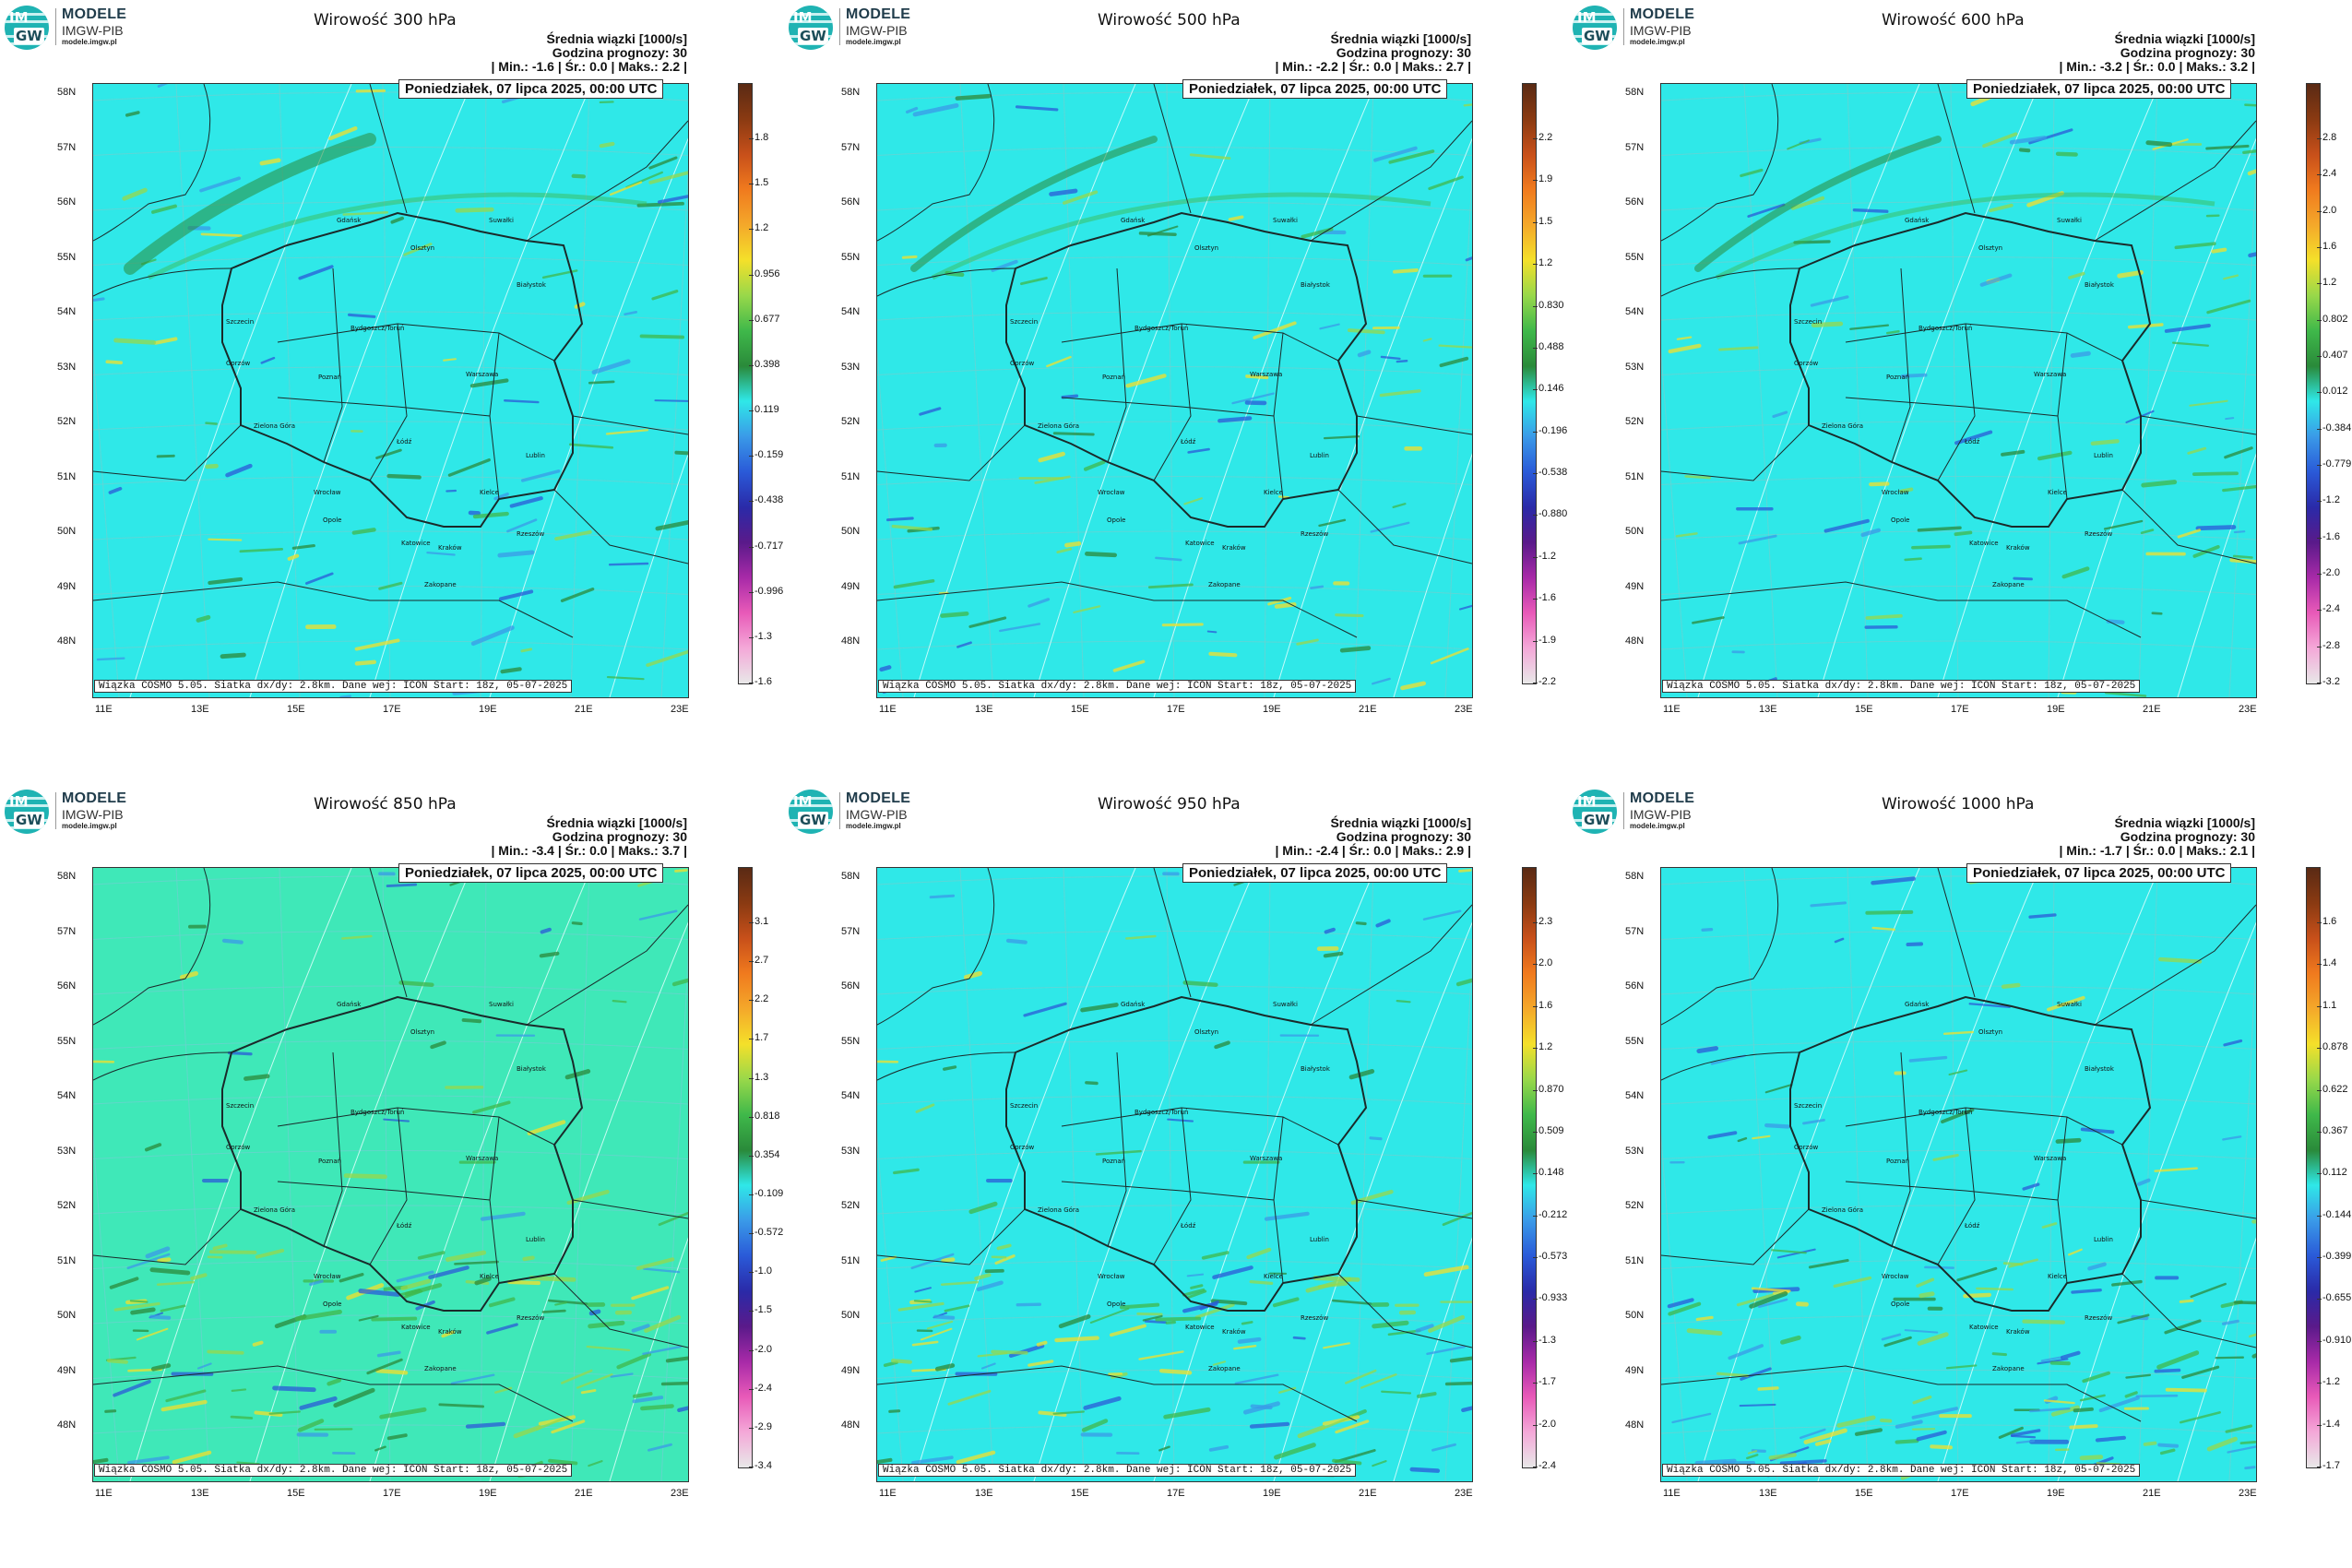 The width and height of the screenshot is (2352, 1568). What do you see at coordinates (769, 500) in the screenshot?
I see `colorbar-label: -0.438` at bounding box center [769, 500].